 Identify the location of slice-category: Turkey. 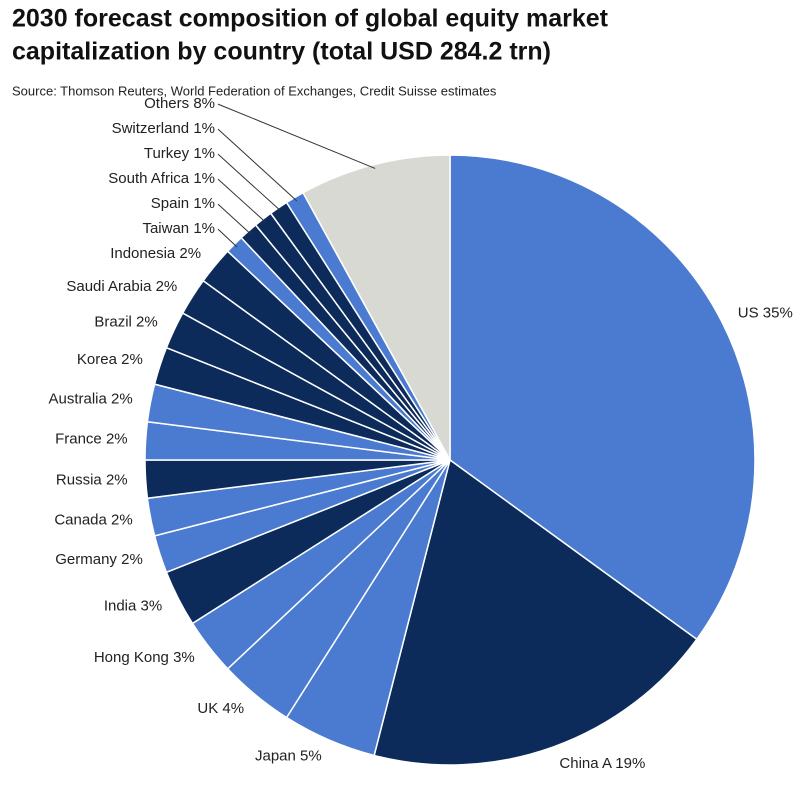
(167, 153).